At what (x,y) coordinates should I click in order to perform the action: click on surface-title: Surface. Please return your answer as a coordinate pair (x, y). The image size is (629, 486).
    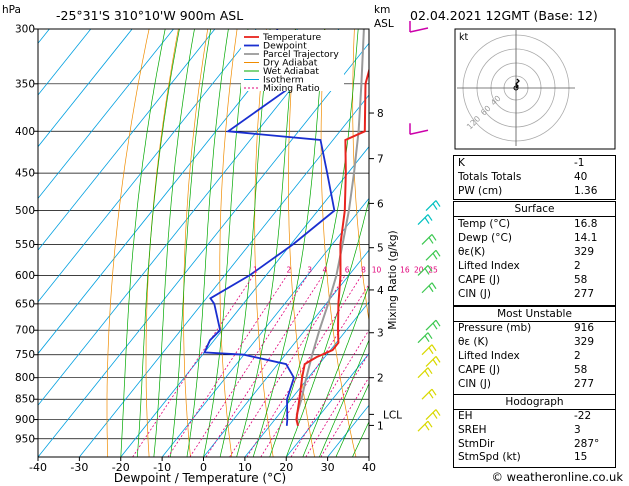
    Looking at the image, I should click on (534, 209).